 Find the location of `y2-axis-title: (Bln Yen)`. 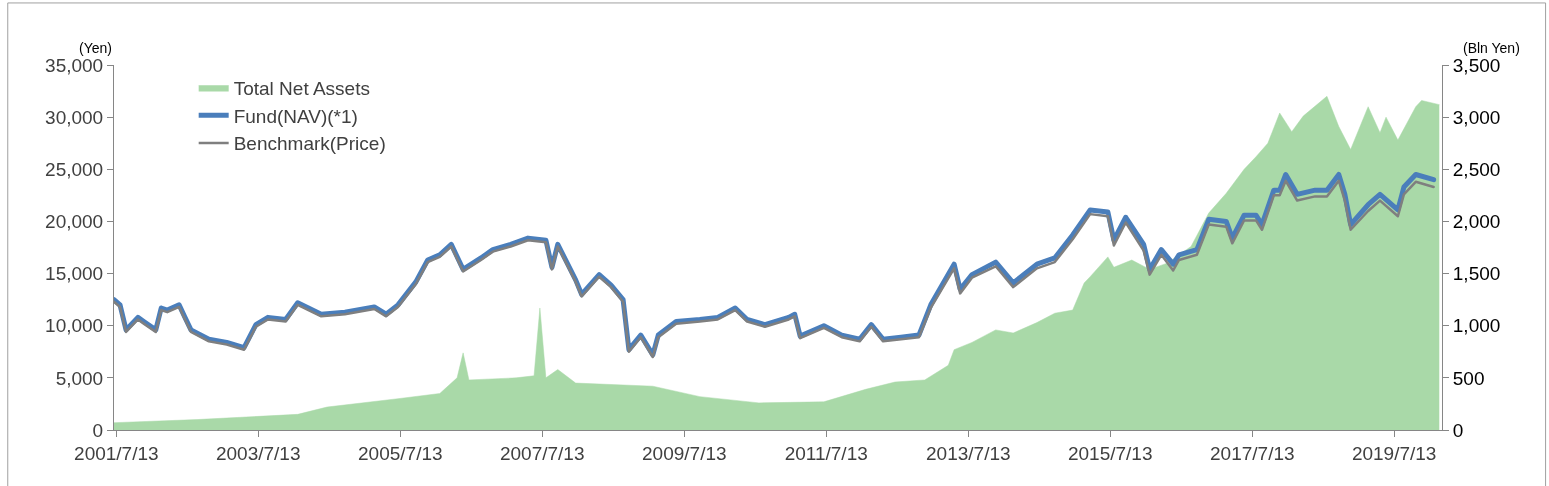

y2-axis-title: (Bln Yen) is located at coordinates (1491, 48).